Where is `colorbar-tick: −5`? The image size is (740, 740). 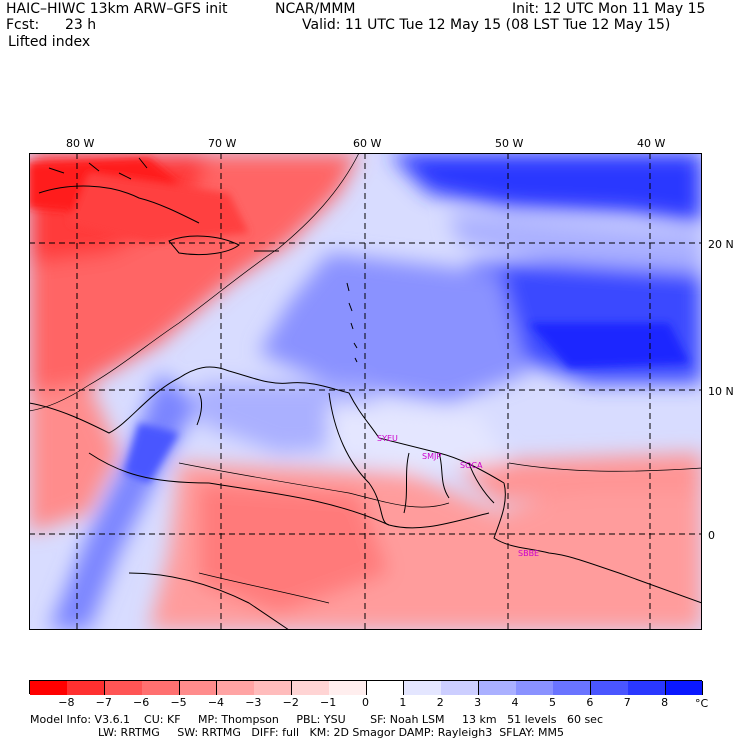 colorbar-tick: −5 is located at coordinates (178, 702).